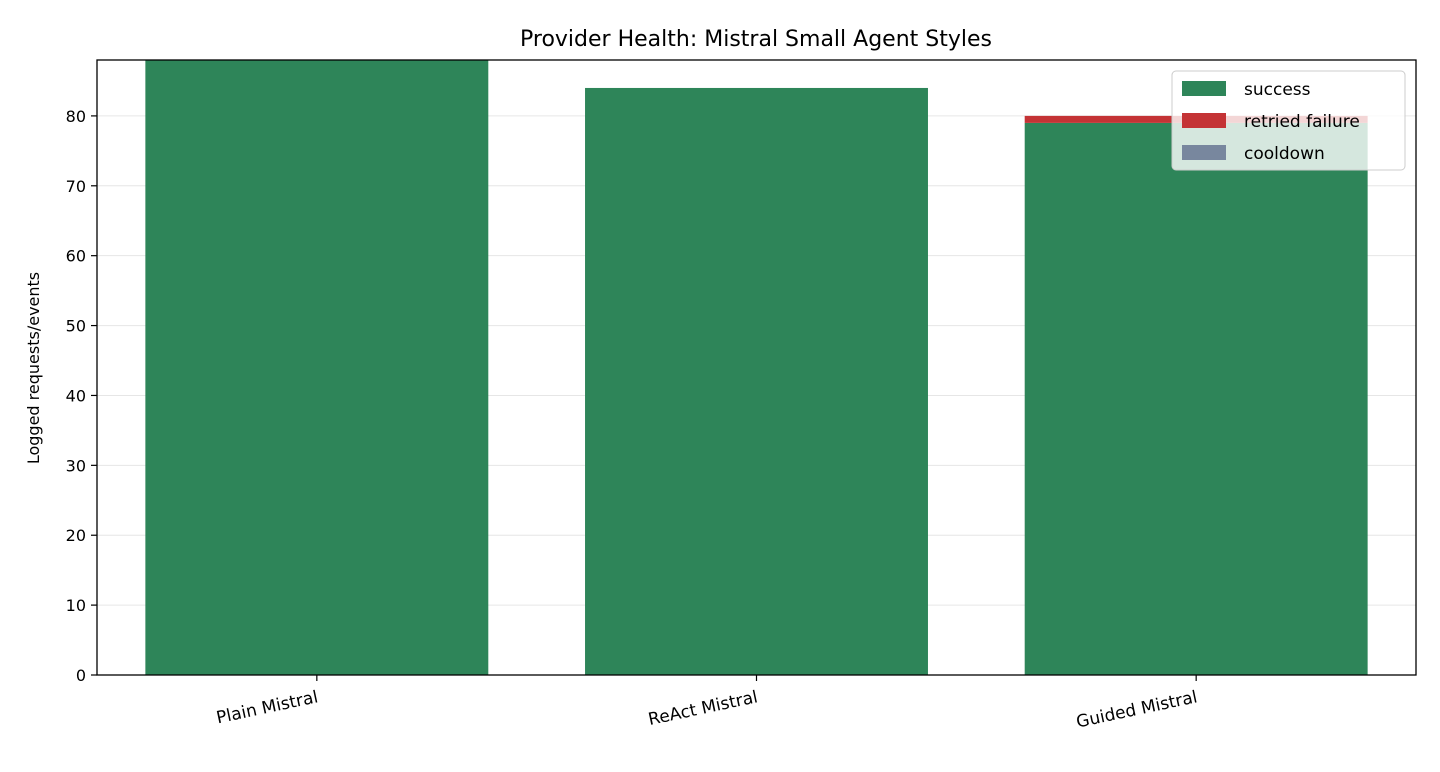 The width and height of the screenshot is (1440, 772). Describe the element at coordinates (76, 116) in the screenshot. I see `y-tick-label: 80` at that location.